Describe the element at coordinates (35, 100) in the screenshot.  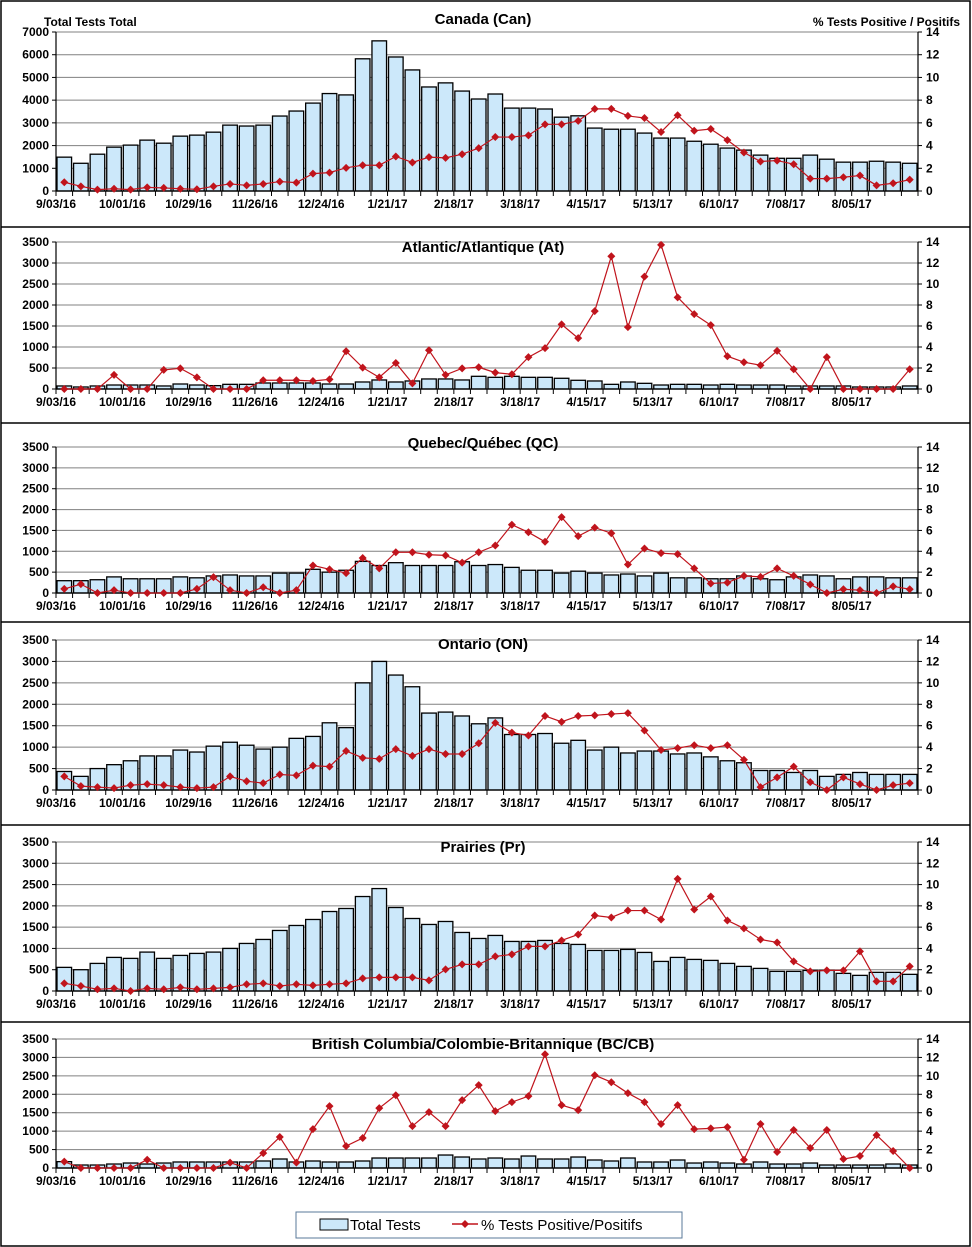
I see `y-tick-label: 4000` at that location.